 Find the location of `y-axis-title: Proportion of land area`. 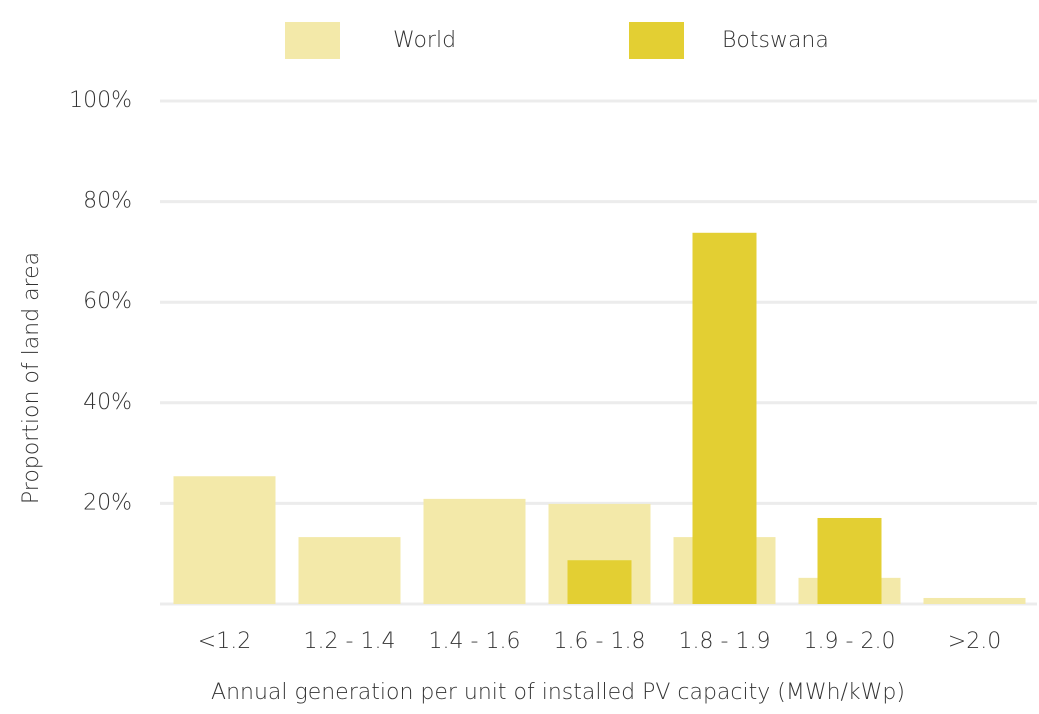

y-axis-title: Proportion of land area is located at coordinates (31, 378).